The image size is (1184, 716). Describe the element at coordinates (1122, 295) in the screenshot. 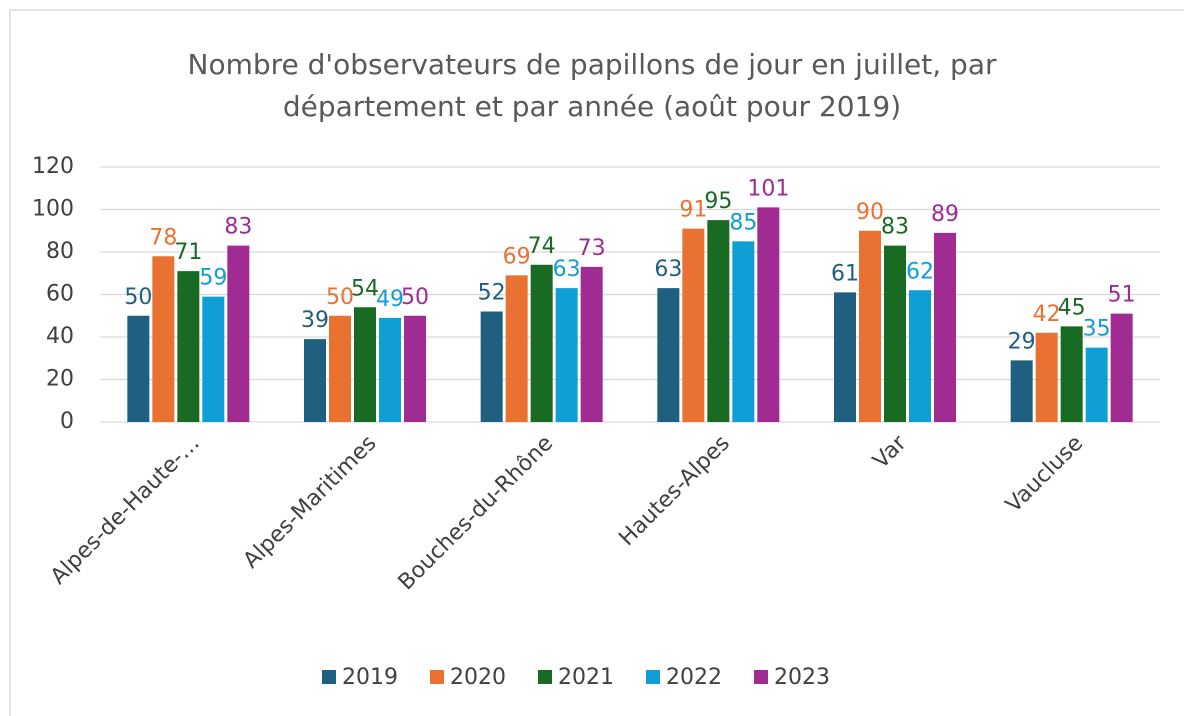

I see `data-label: 51` at that location.